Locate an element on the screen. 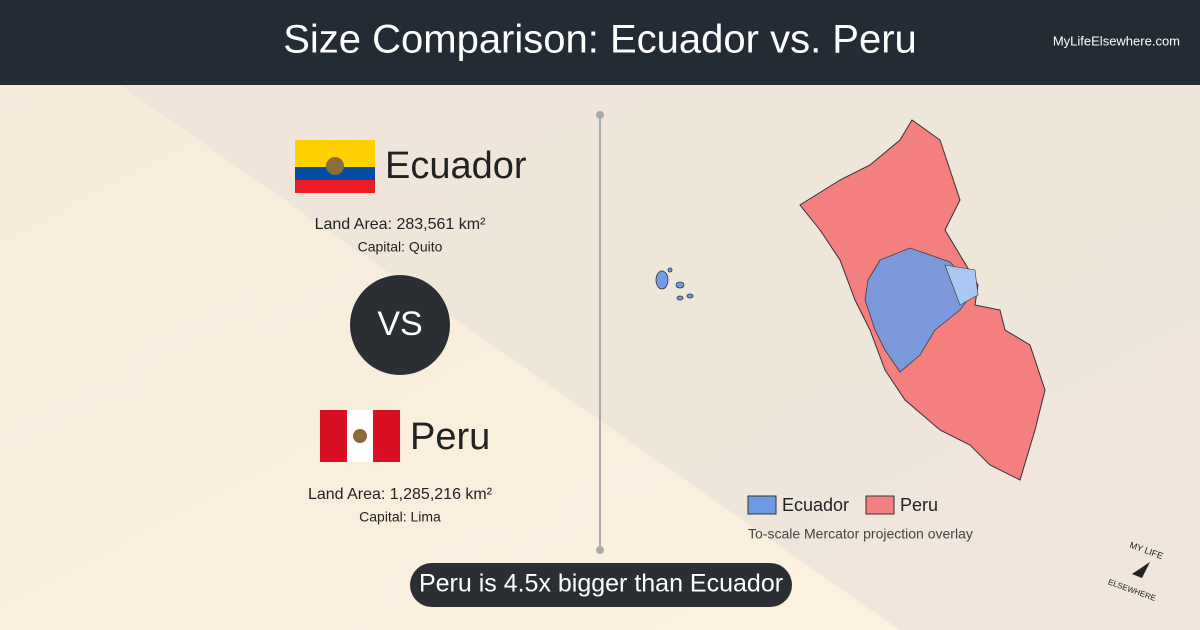  banner-text: Peru is 4.5x bigger than Ecuador is located at coordinates (601, 584).